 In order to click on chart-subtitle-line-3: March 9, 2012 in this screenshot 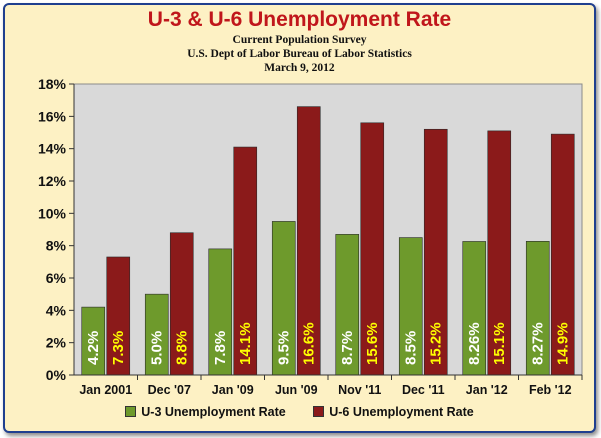, I will do `click(299, 68)`.